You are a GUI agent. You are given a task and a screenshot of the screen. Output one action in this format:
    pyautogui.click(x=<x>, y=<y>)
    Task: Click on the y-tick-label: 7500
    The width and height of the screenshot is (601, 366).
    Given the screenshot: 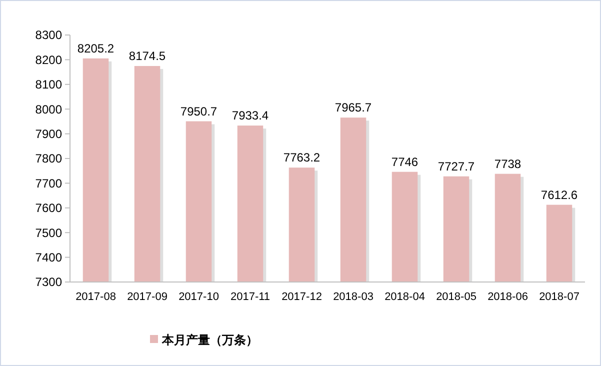 What is the action you would take?
    pyautogui.click(x=48, y=233)
    